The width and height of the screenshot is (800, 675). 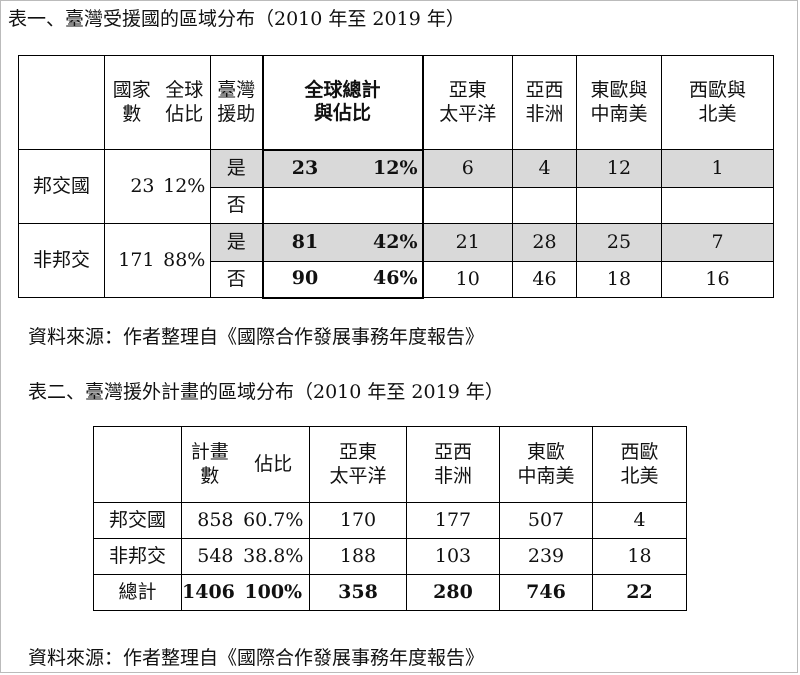 I want to click on t1-share: 12%, so click(x=184, y=186).